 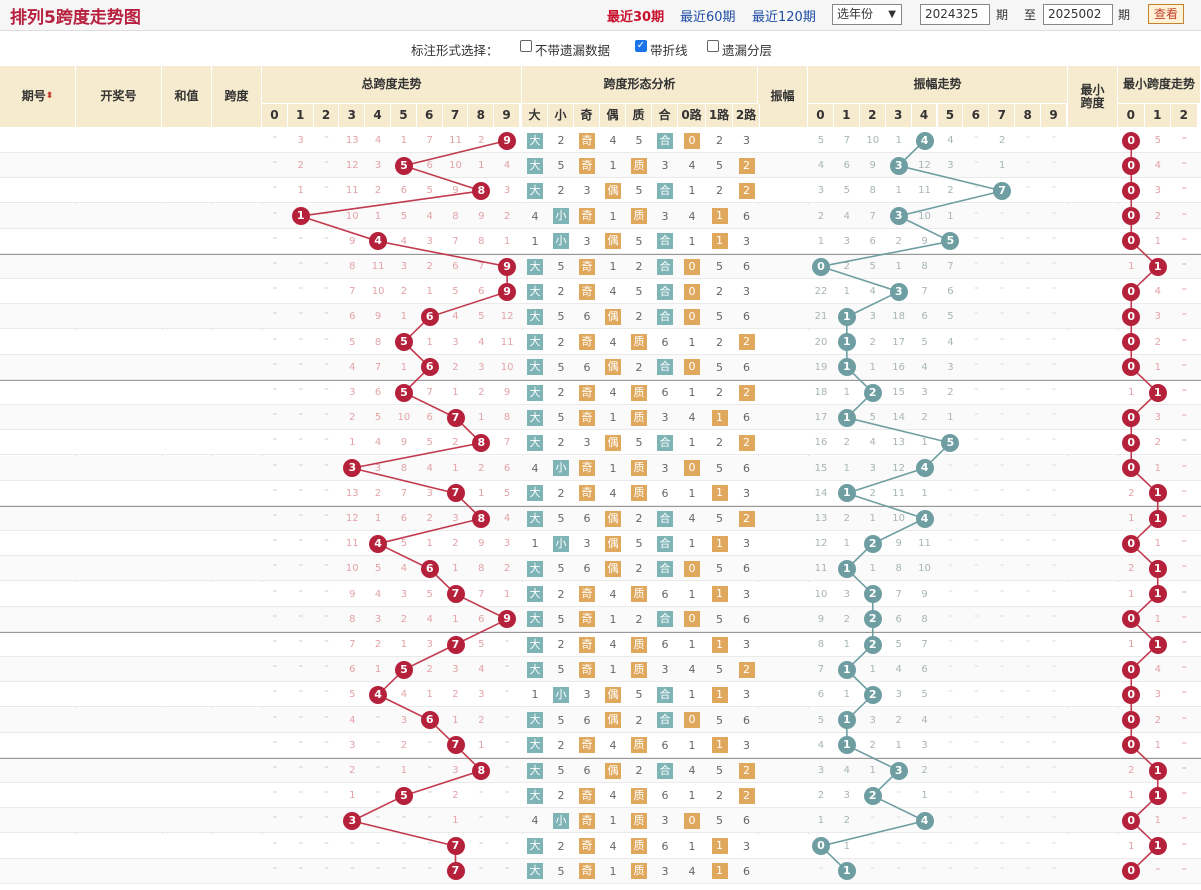 I want to click on shape-miss-cell: 2, so click(x=561, y=796).